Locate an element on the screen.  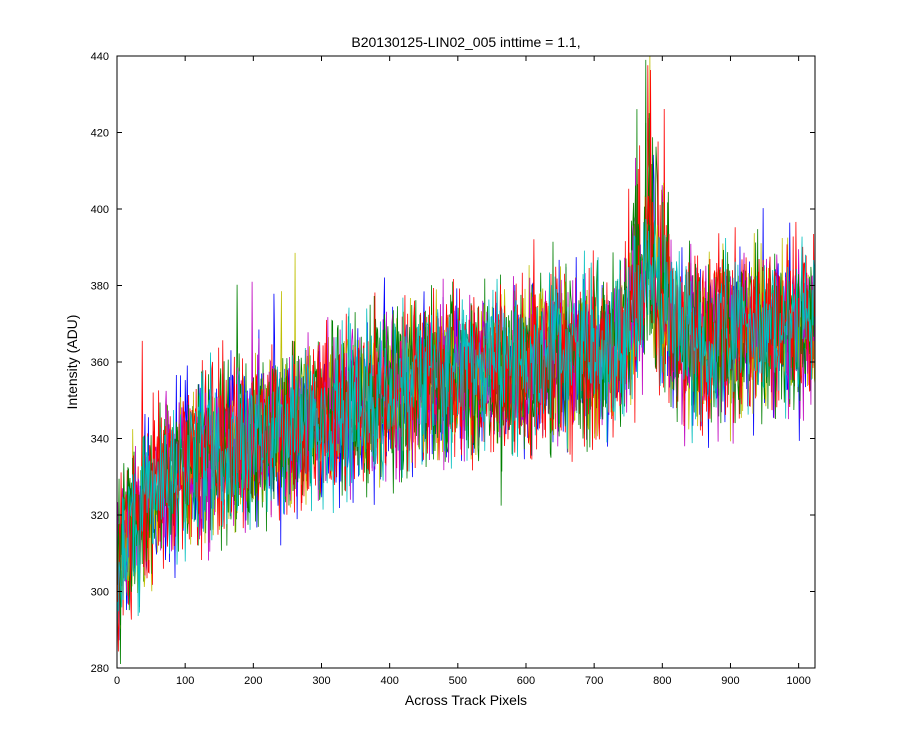
x-tick-label: 400 is located at coordinates (389, 681).